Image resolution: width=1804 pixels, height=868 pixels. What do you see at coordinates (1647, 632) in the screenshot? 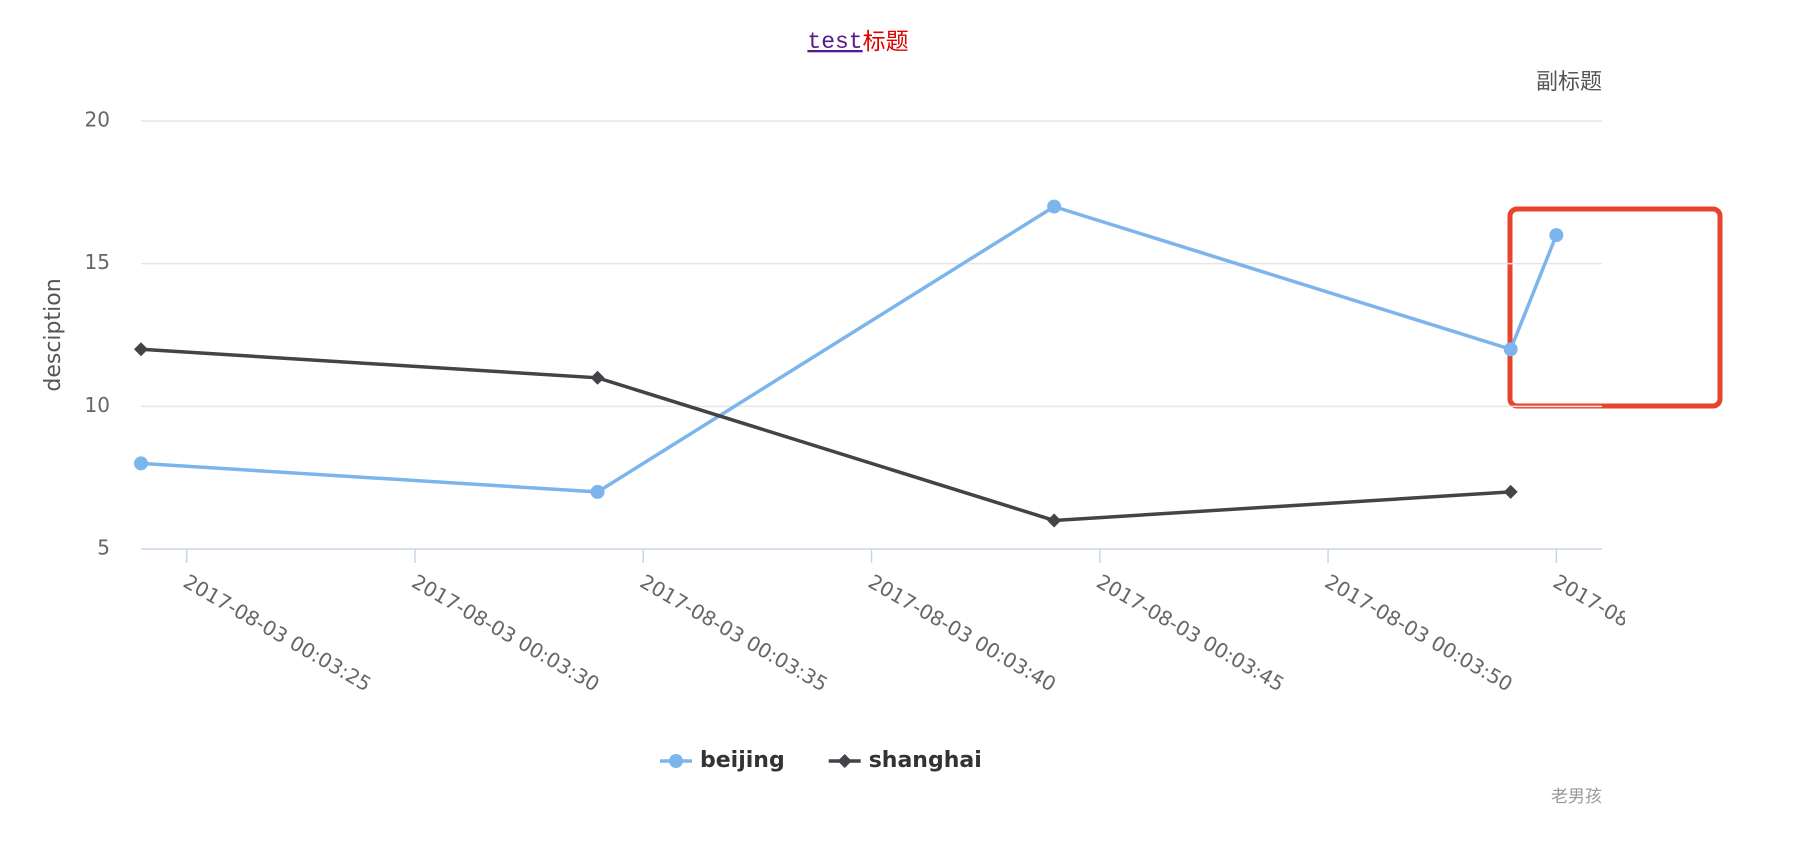
I see `x-tick-label: 2017-08-03 00:03:55` at bounding box center [1647, 632].